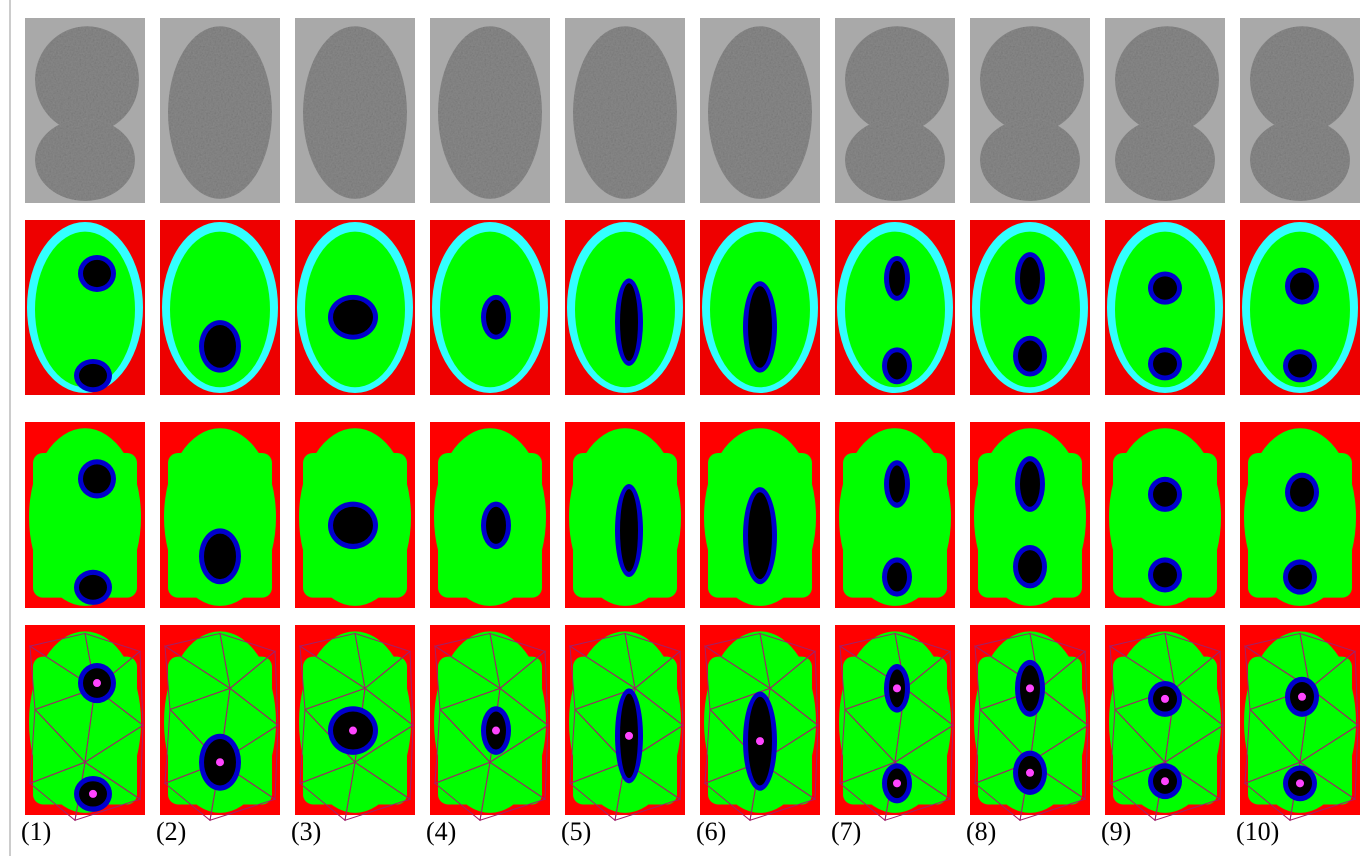  I want to click on panel-label: (6), so click(711, 831).